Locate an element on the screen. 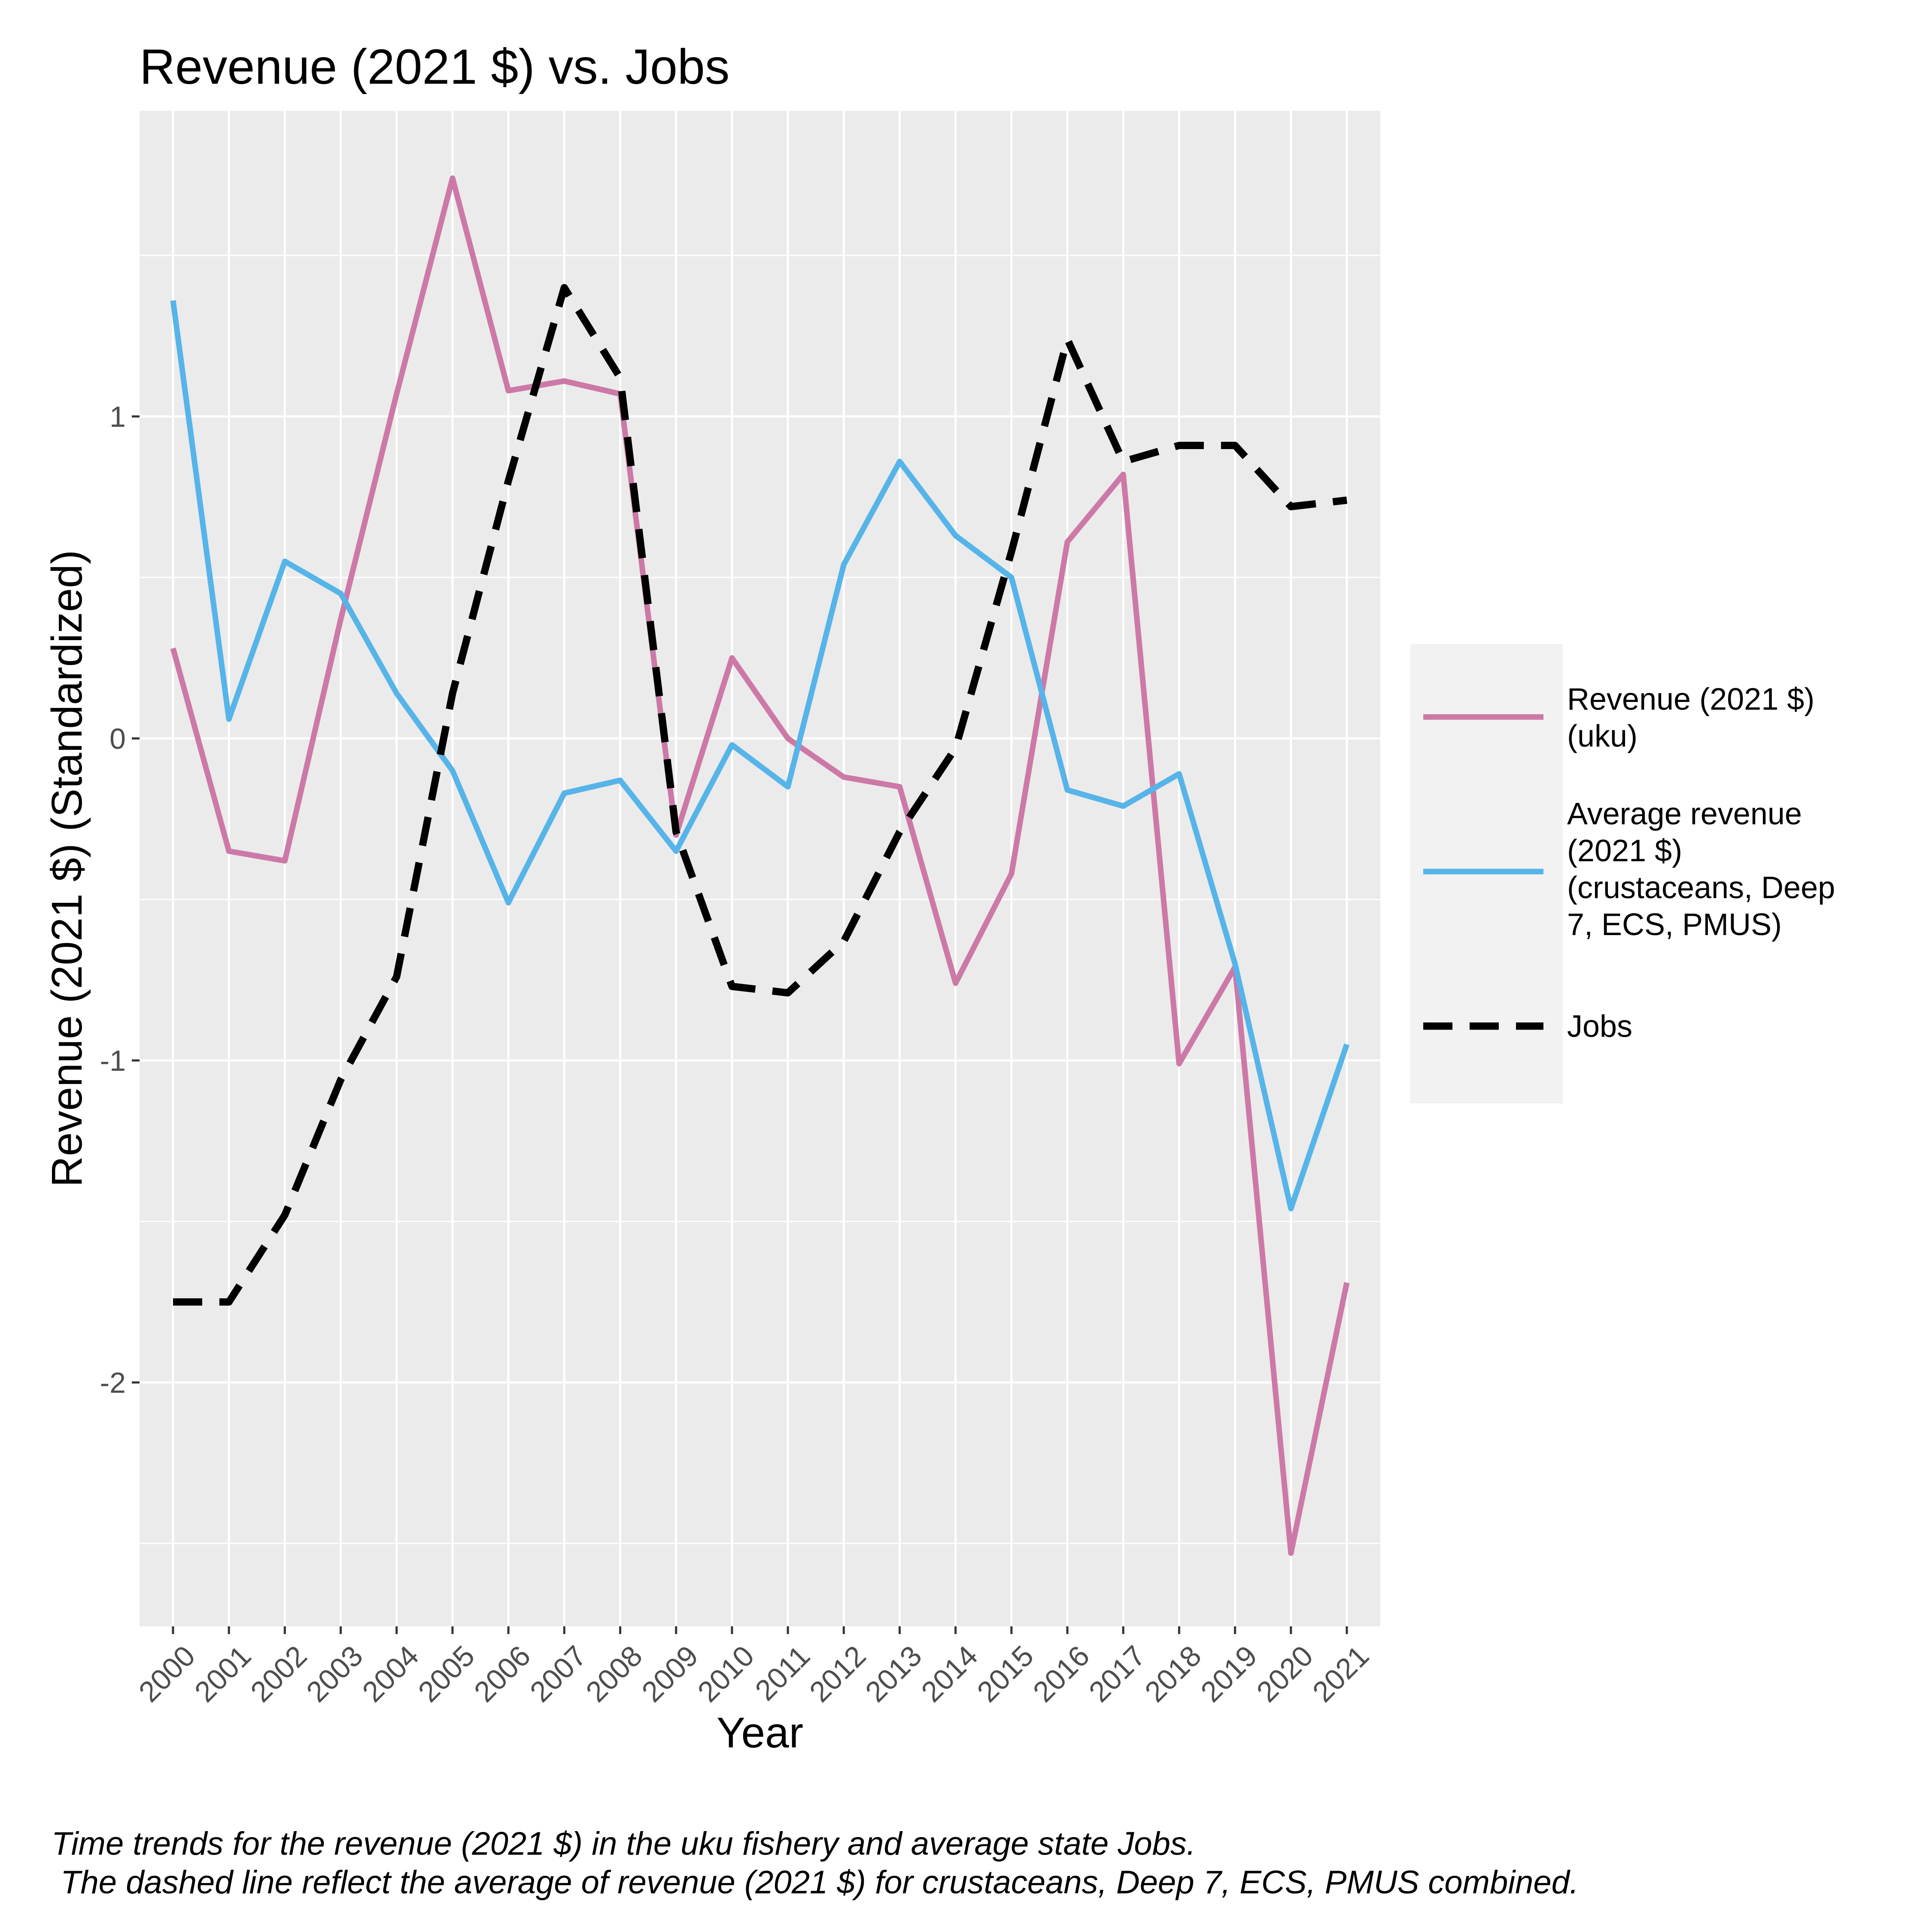 Image resolution: width=1932 pixels, height=1932 pixels. legend-label-2: (crustaceans, Deep is located at coordinates (1701, 888).